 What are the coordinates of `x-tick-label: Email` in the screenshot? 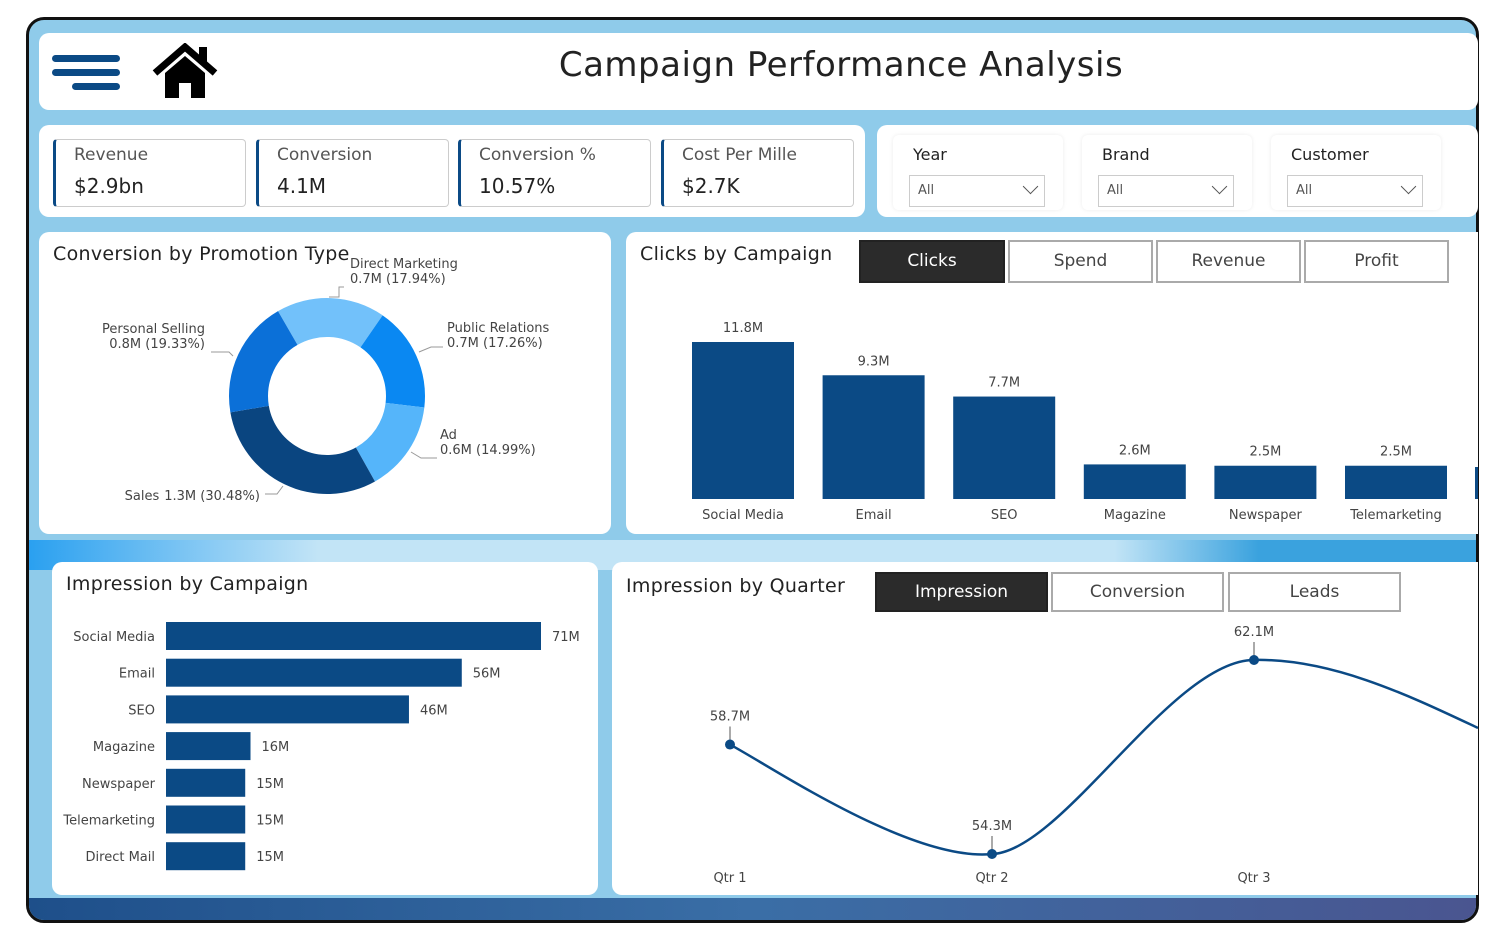 It's located at (874, 515).